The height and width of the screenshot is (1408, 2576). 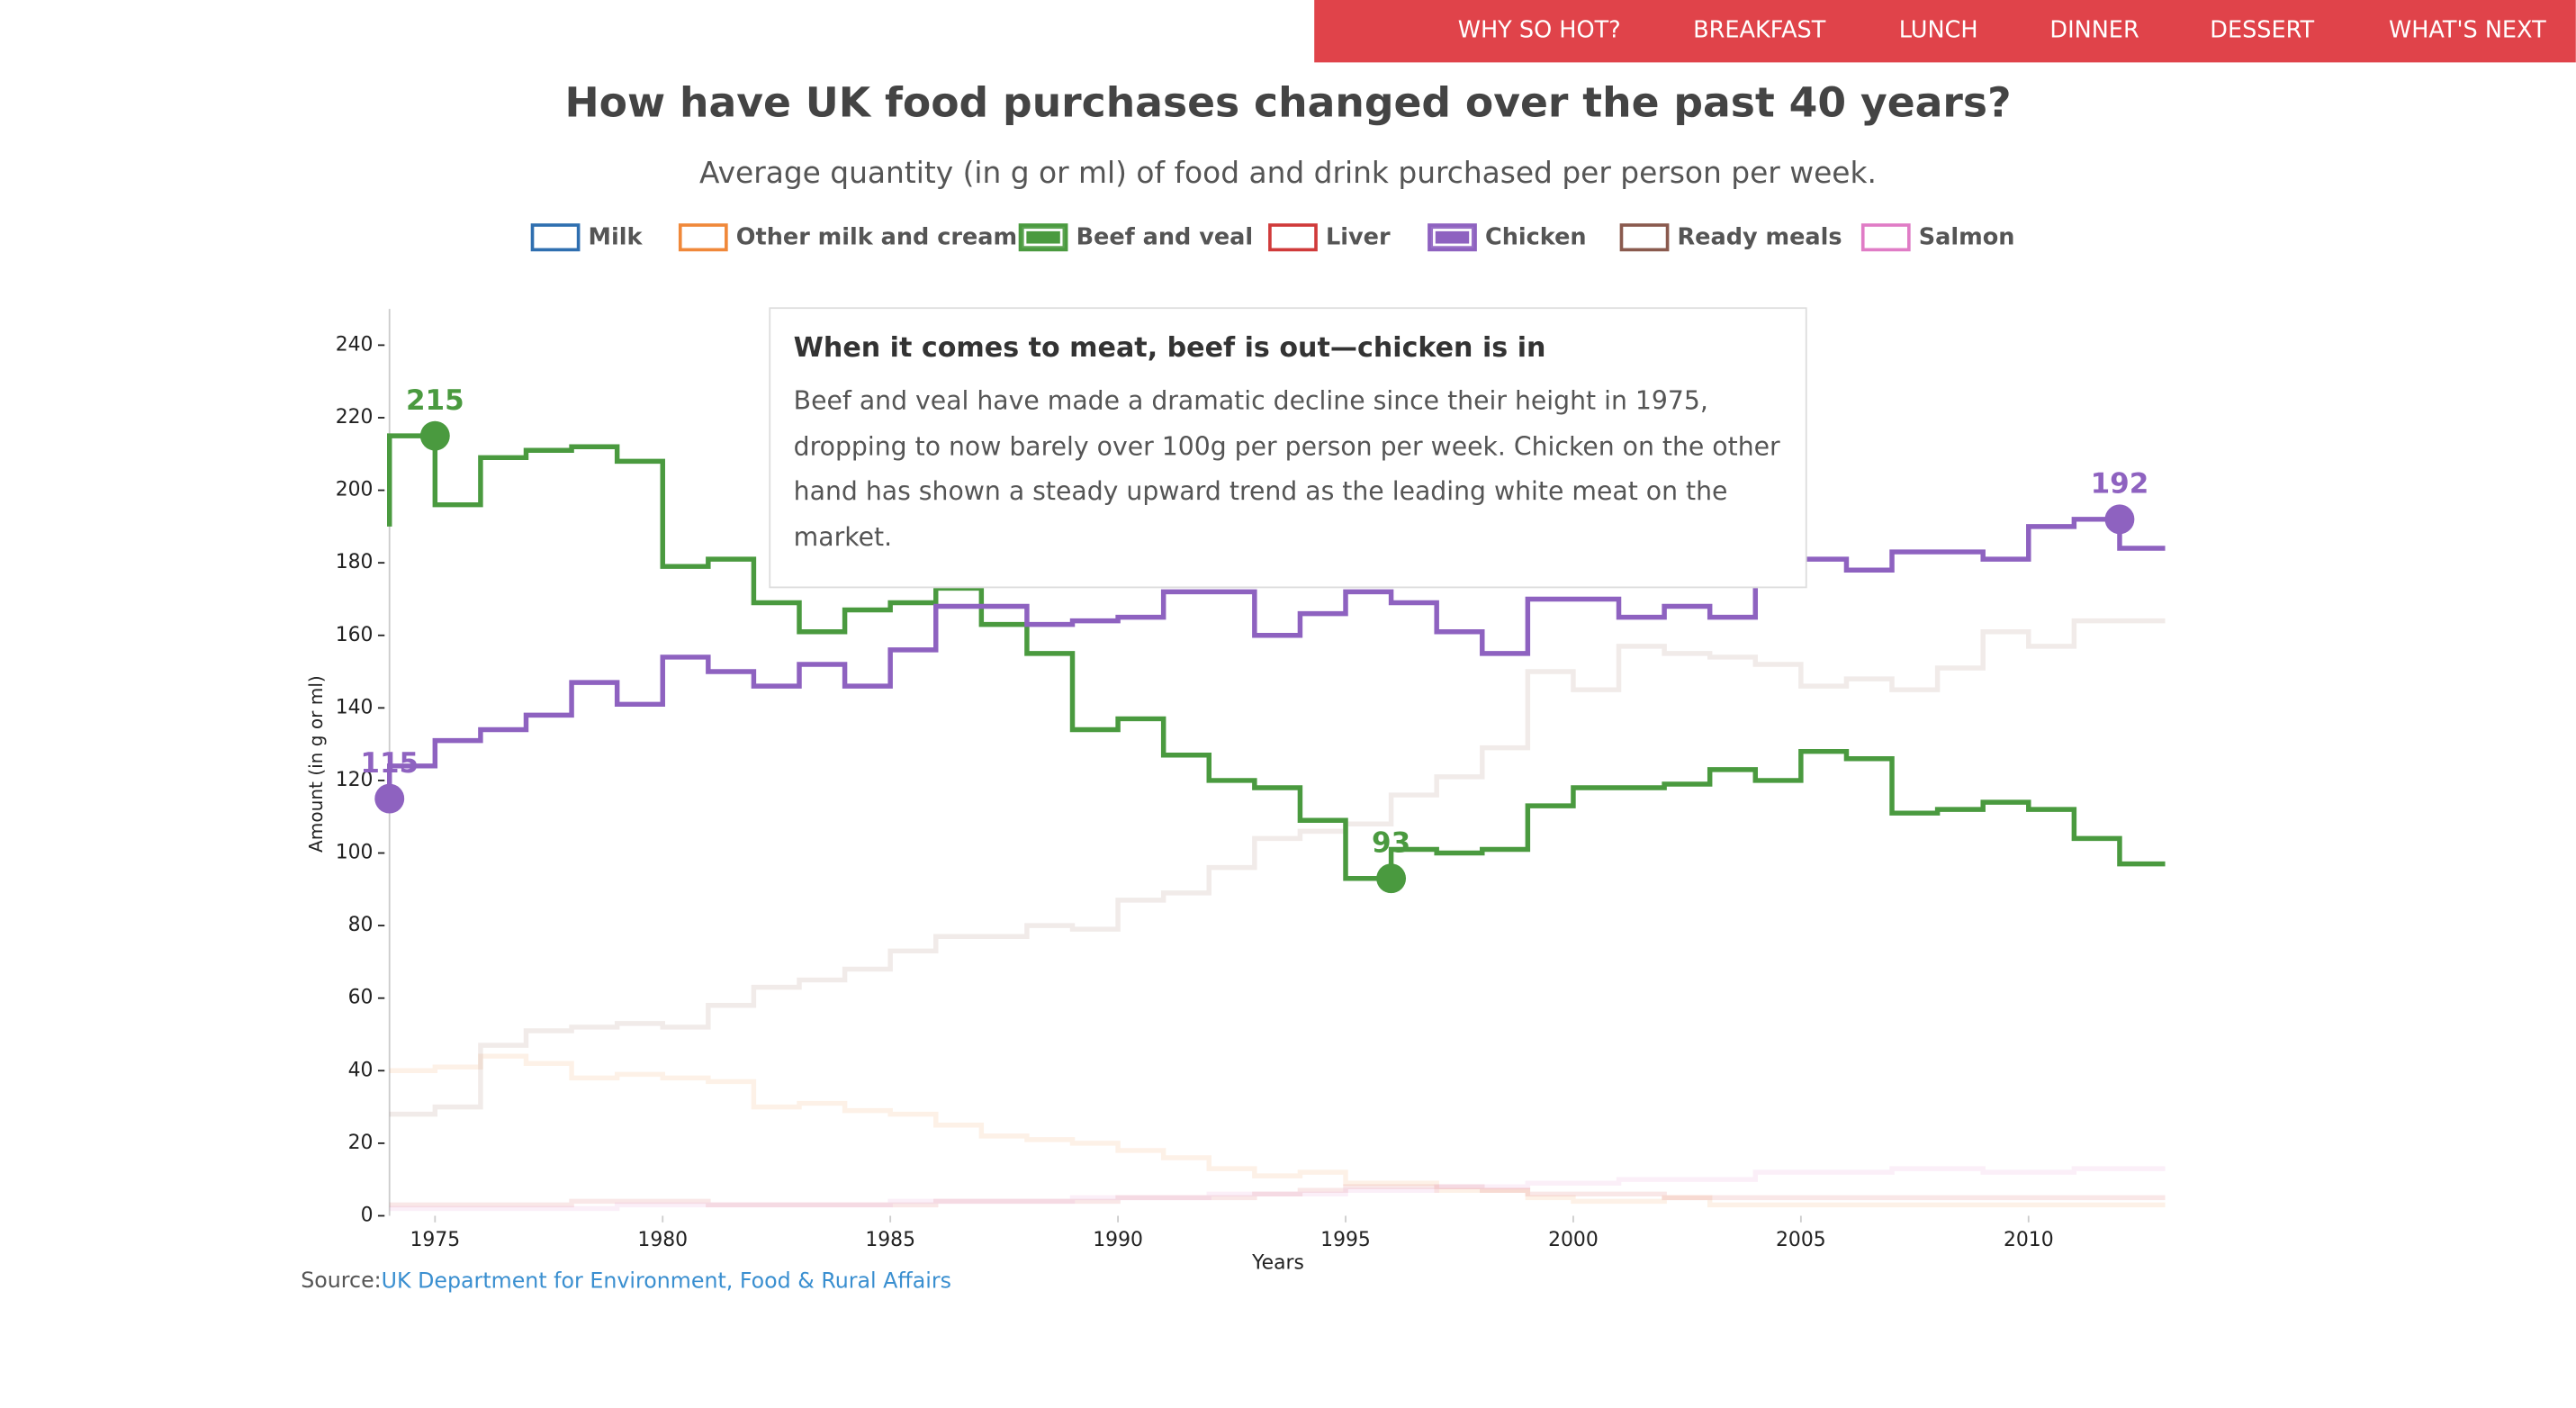 I want to click on point-label: 192, so click(x=2120, y=483).